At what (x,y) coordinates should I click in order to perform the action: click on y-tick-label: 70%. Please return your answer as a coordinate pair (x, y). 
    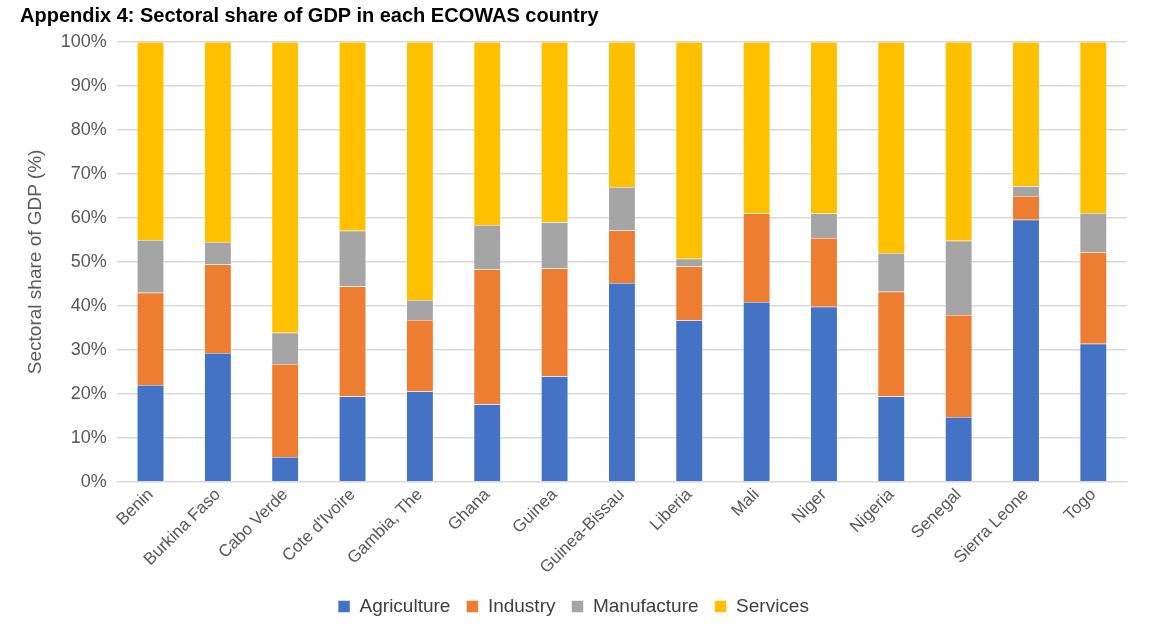
    Looking at the image, I should click on (88, 172).